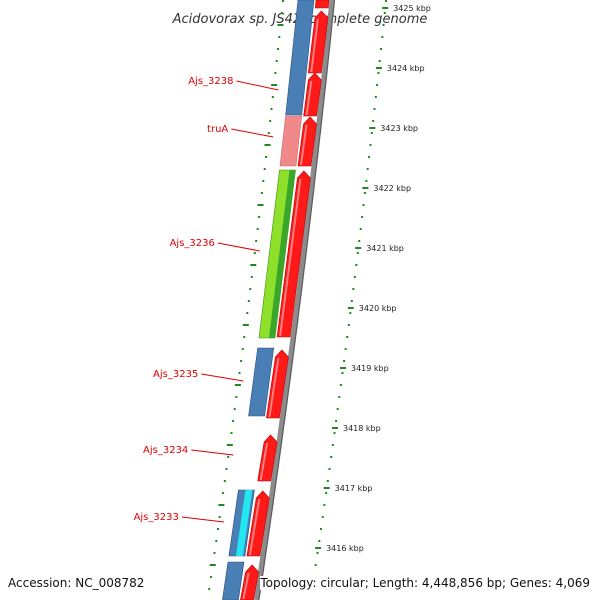 The height and width of the screenshot is (600, 600). I want to click on forward-cds-ajs-3238-highlight, so click(309, 98).